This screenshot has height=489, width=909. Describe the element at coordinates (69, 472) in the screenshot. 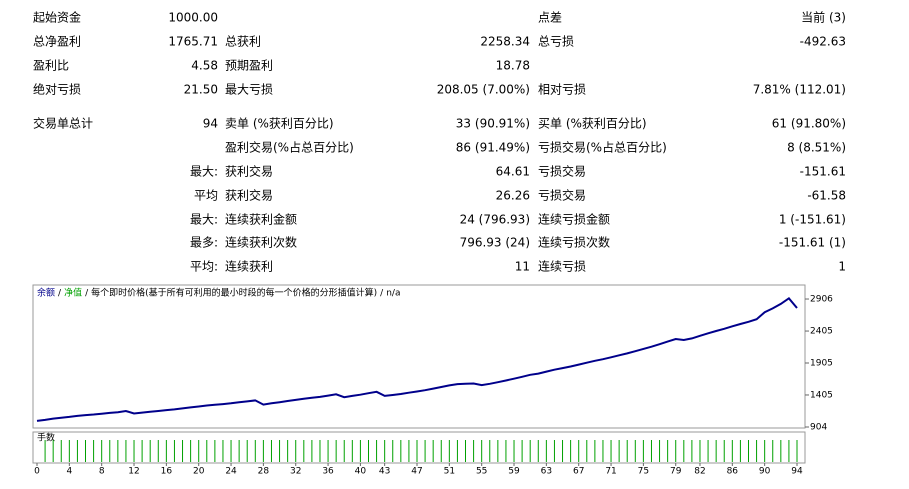

I see `x-tick-label: 4` at that location.